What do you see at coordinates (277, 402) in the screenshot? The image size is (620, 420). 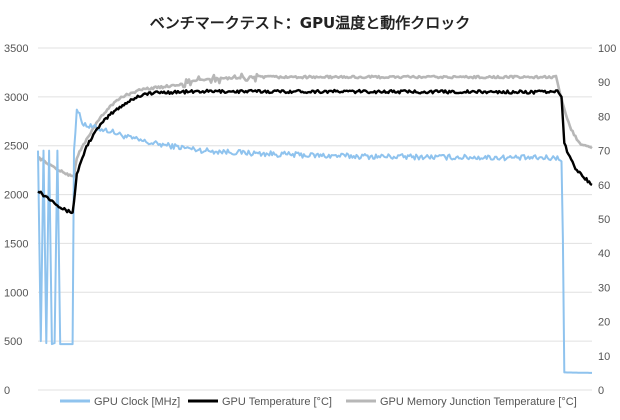 I see `legend-label: GPU Temperature [°C]` at bounding box center [277, 402].